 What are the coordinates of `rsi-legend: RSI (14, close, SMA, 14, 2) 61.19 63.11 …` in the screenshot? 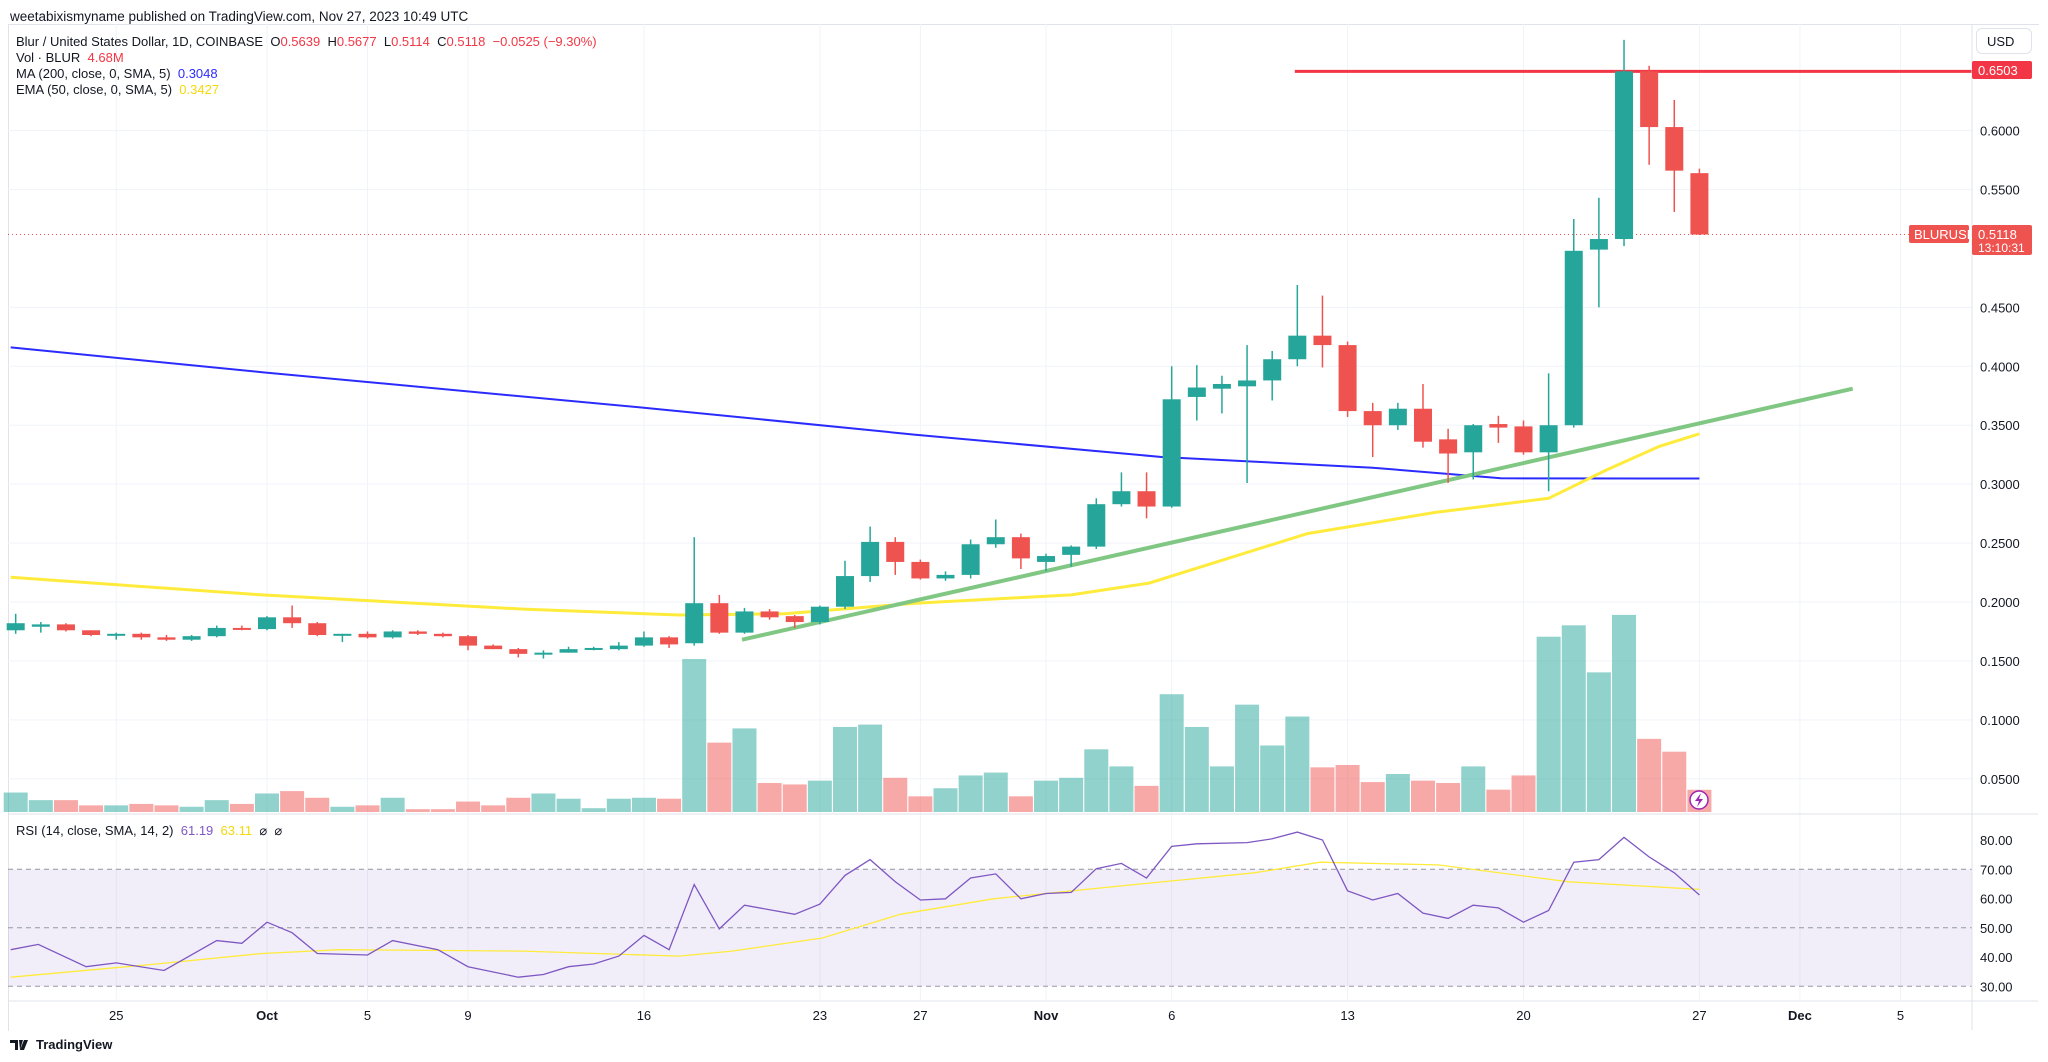 It's located at (149, 831).